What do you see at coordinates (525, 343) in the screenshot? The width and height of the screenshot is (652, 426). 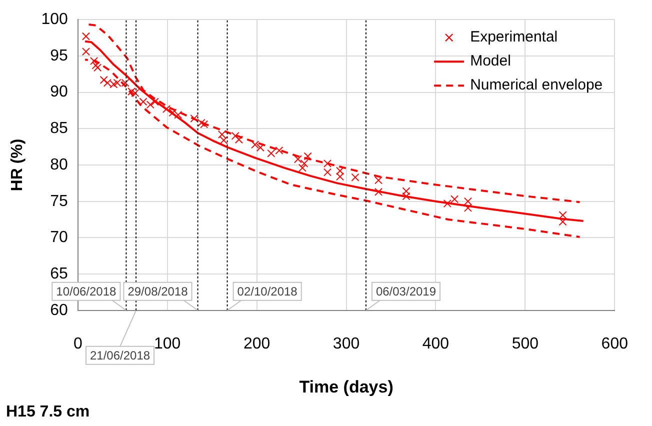 I see `x-tick-label: 500` at bounding box center [525, 343].